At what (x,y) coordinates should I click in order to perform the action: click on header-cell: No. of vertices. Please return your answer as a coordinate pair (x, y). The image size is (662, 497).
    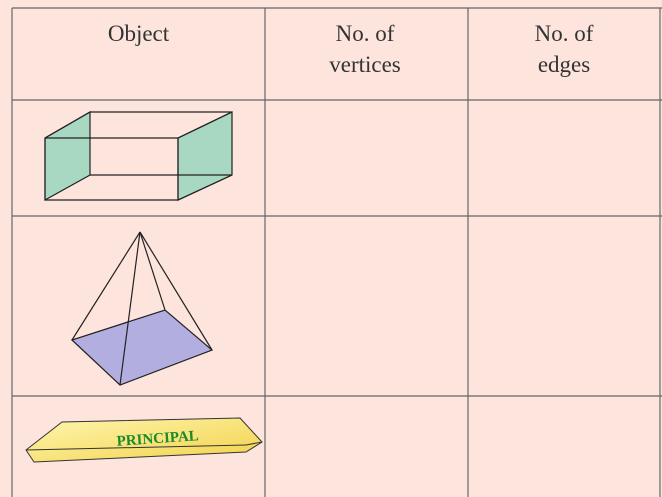
    Looking at the image, I should click on (365, 49).